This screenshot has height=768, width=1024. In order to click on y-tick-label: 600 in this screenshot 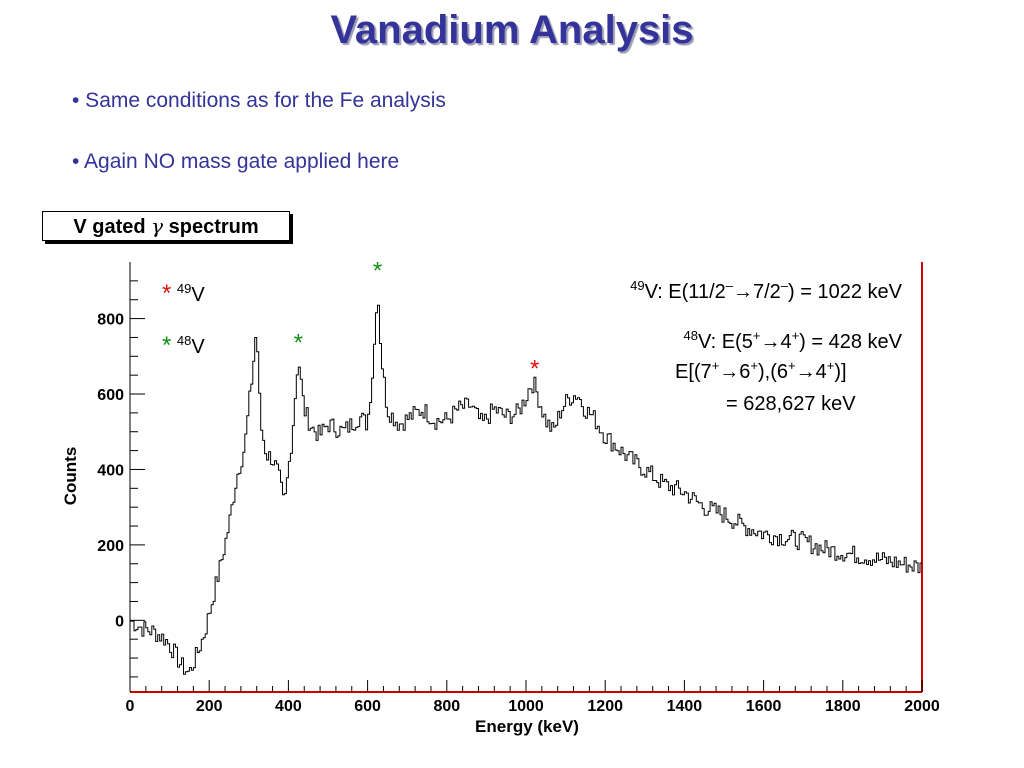, I will do `click(110, 395)`.